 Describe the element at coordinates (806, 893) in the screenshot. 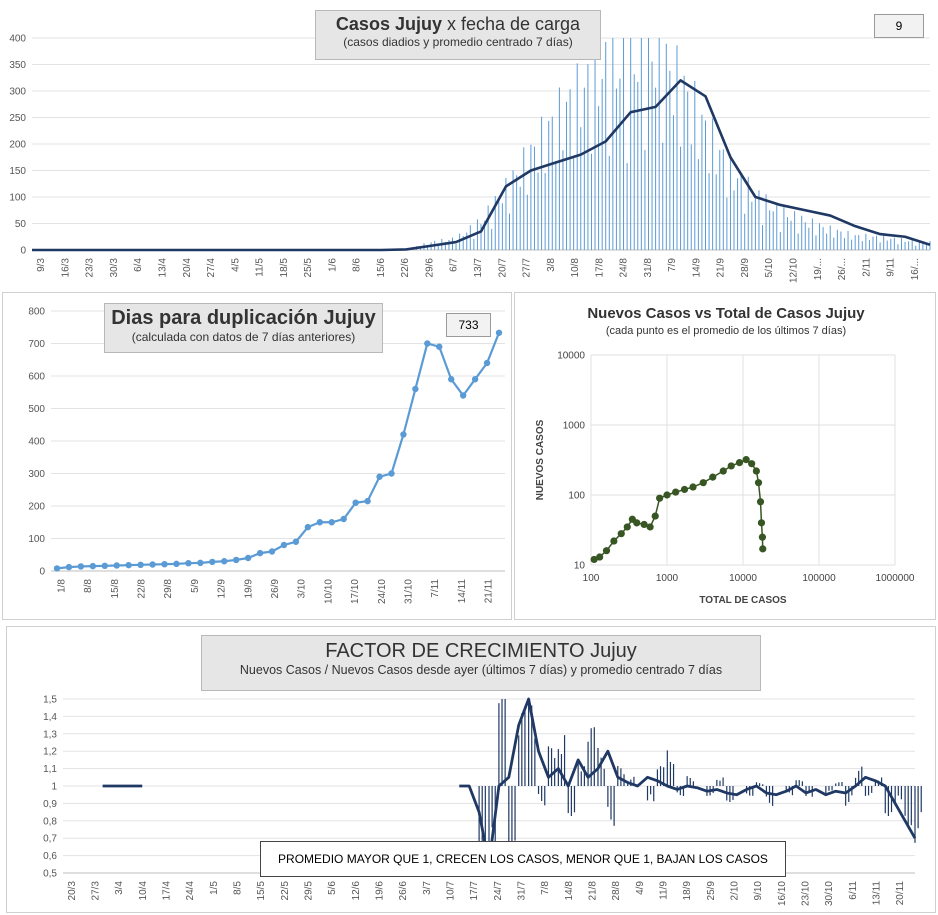

I see `factor-x-tick-label: 23/10` at that location.